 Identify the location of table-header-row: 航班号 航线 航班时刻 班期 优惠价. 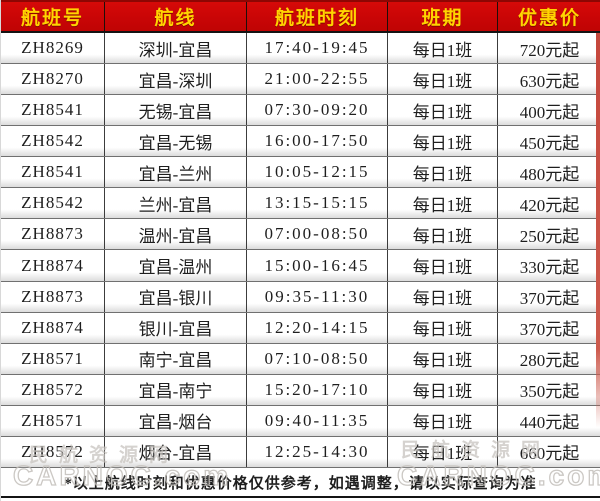
(300, 16).